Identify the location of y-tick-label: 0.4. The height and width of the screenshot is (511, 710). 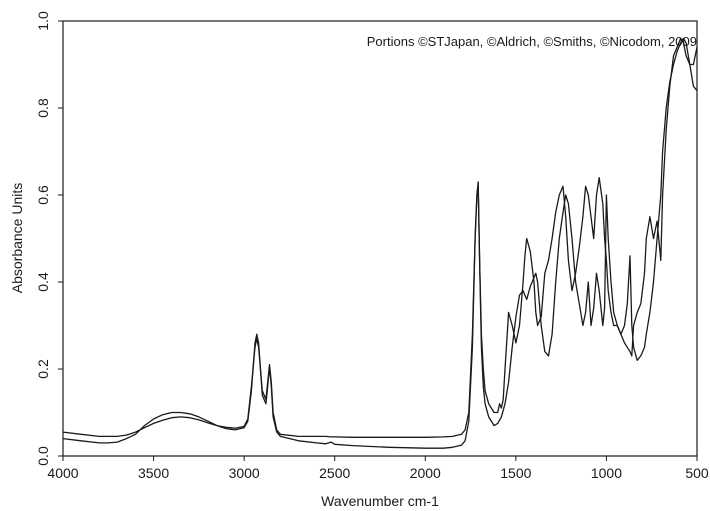
(43, 282).